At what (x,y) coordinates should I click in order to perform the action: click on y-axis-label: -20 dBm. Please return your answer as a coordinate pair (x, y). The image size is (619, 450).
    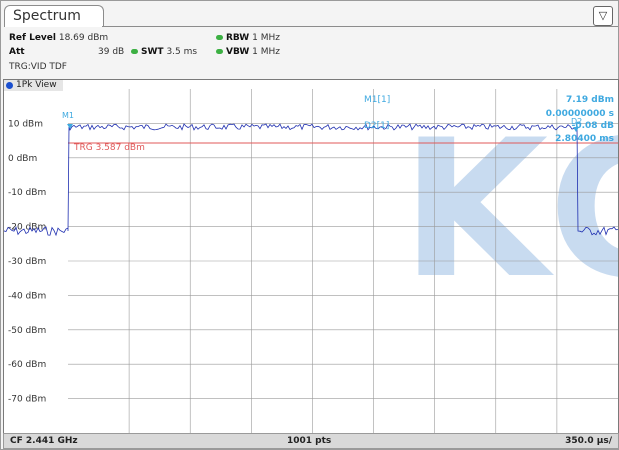
    Looking at the image, I should click on (27, 228).